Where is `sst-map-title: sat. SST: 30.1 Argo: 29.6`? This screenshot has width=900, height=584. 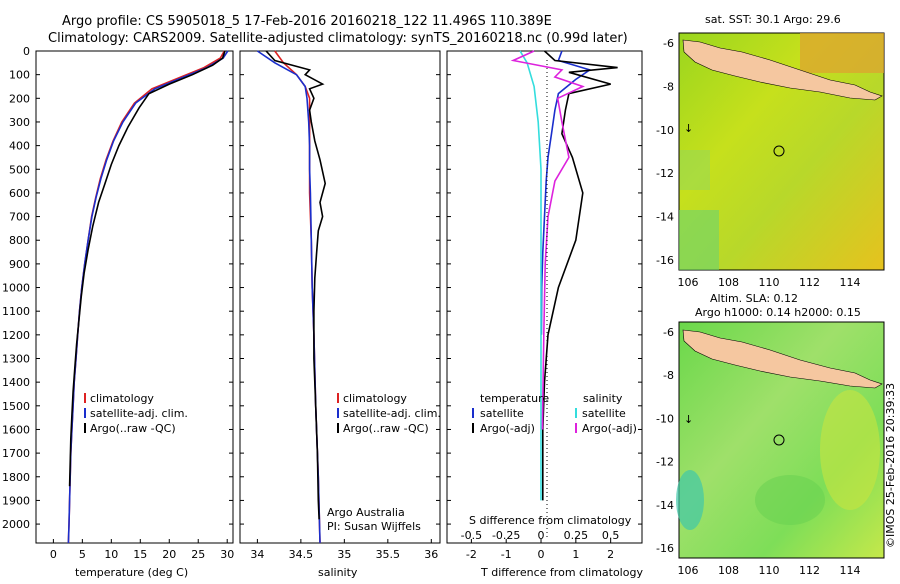 sst-map-title: sat. SST: 30.1 Argo: 29.6 is located at coordinates (773, 19).